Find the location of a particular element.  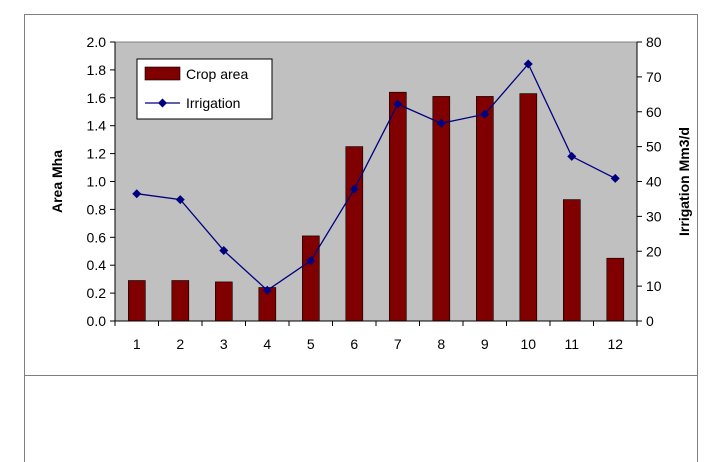

y2-tick-label: 40 is located at coordinates (654, 182).